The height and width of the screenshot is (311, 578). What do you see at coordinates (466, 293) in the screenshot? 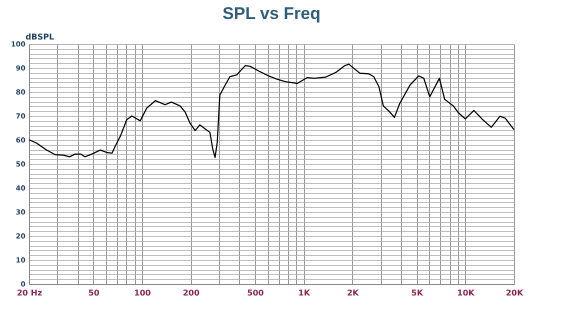
I see `x-tick-label: 10K` at bounding box center [466, 293].